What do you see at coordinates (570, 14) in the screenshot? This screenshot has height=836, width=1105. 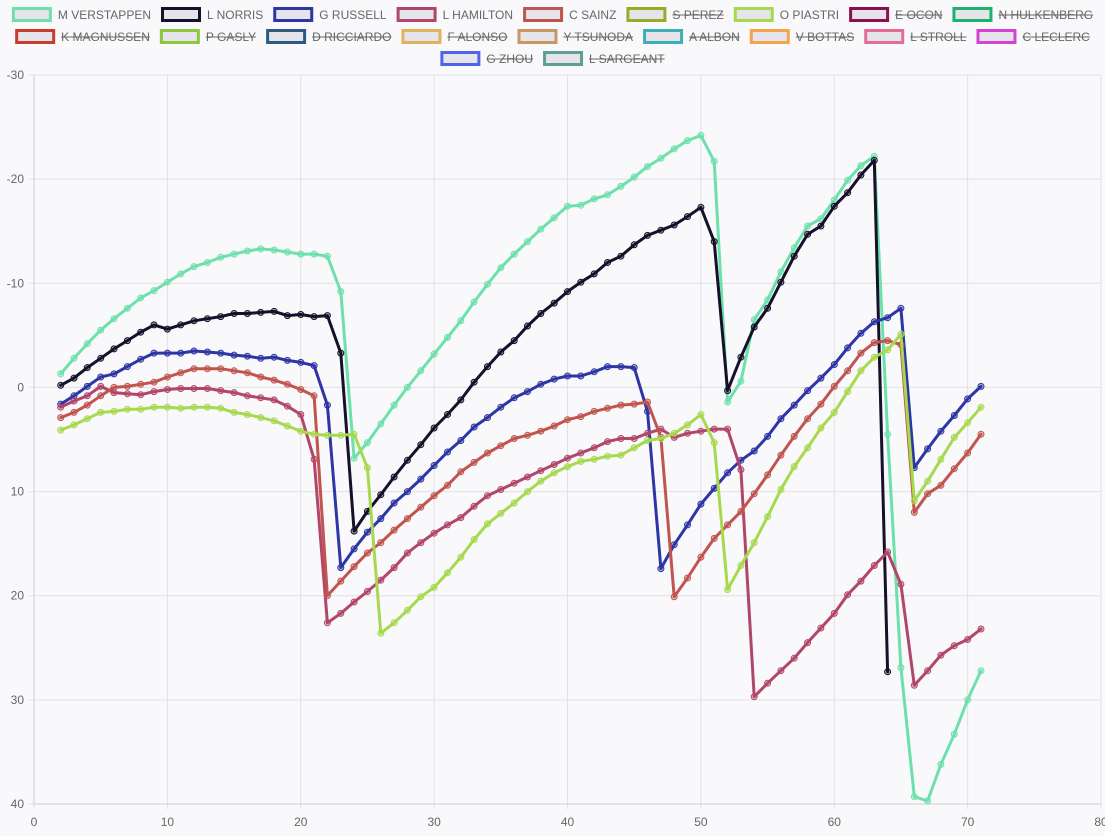 I see `legend-item-c-sainz: C SAINZ` at bounding box center [570, 14].